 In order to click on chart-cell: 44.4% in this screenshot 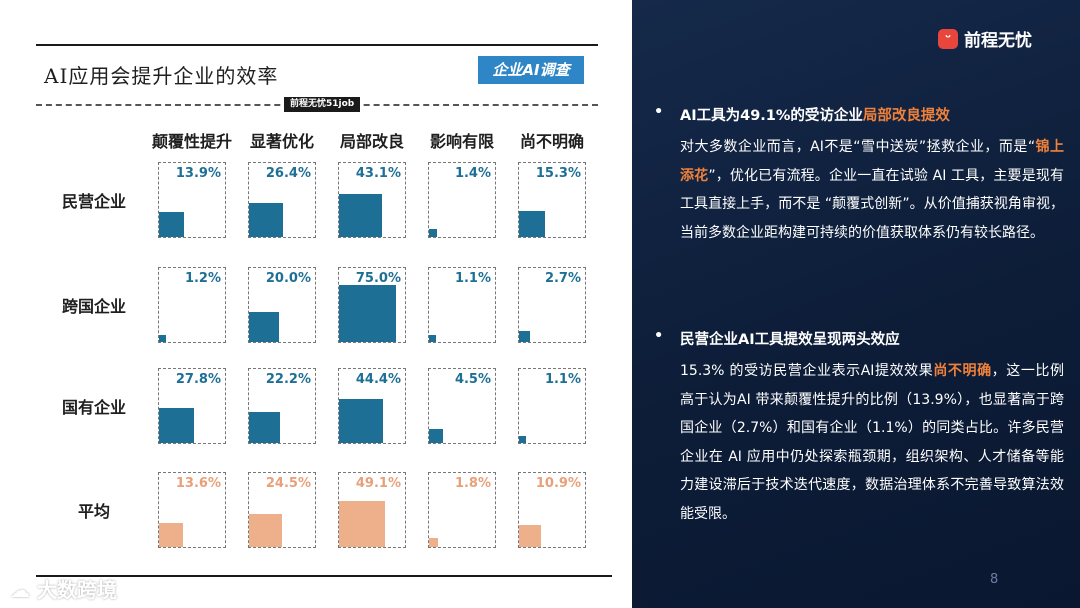, I will do `click(372, 406)`.